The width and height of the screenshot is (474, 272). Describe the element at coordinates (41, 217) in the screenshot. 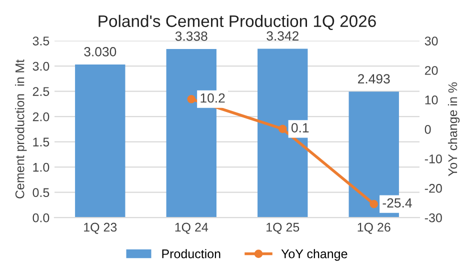

I see `y-tick-label: 0.0` at that location.